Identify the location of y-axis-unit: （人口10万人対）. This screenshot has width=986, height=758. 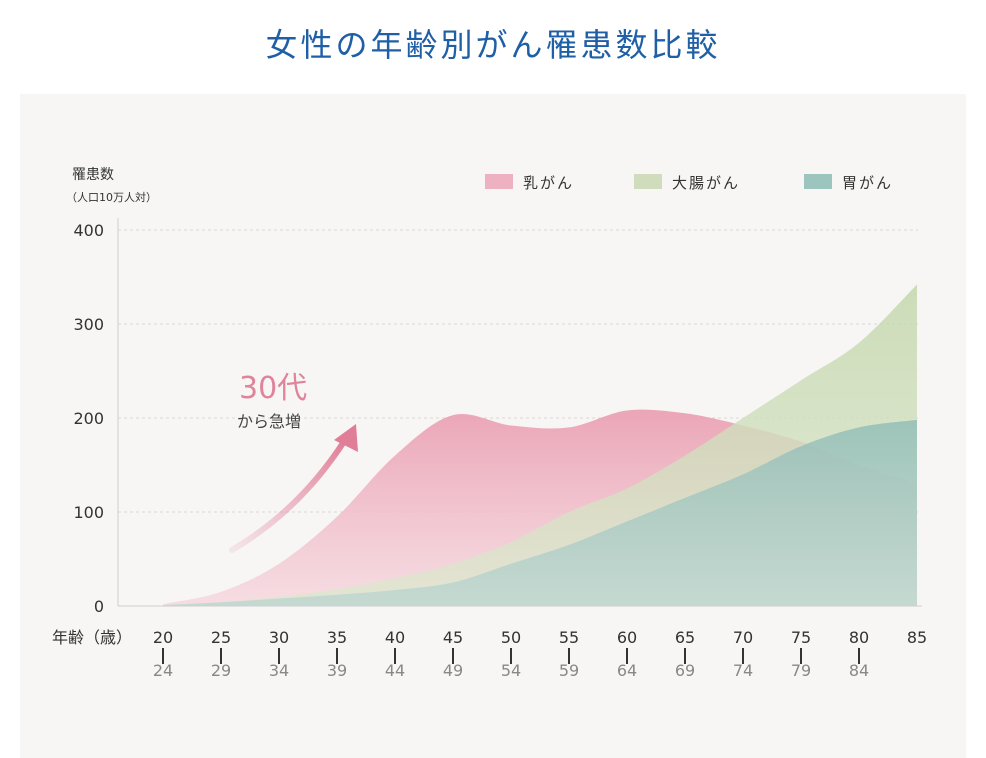
(111, 197).